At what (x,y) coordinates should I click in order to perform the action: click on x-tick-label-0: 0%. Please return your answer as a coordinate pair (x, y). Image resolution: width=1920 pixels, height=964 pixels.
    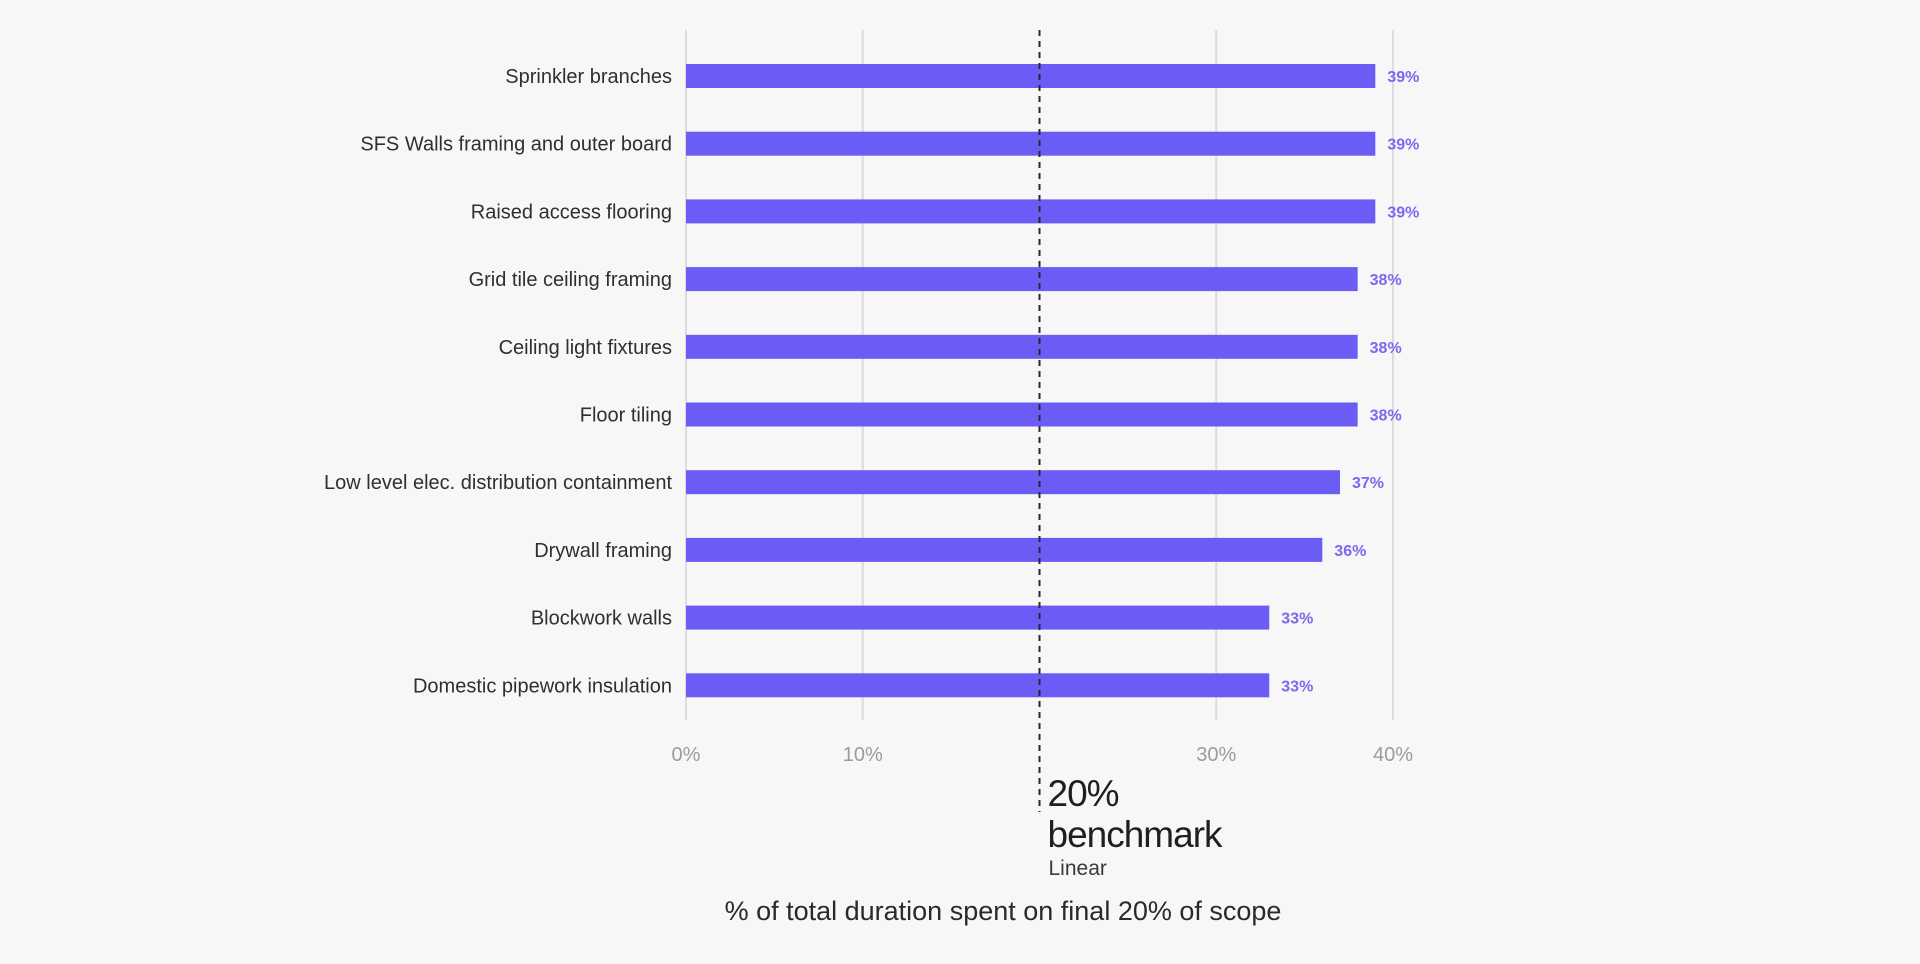
    Looking at the image, I should click on (686, 755).